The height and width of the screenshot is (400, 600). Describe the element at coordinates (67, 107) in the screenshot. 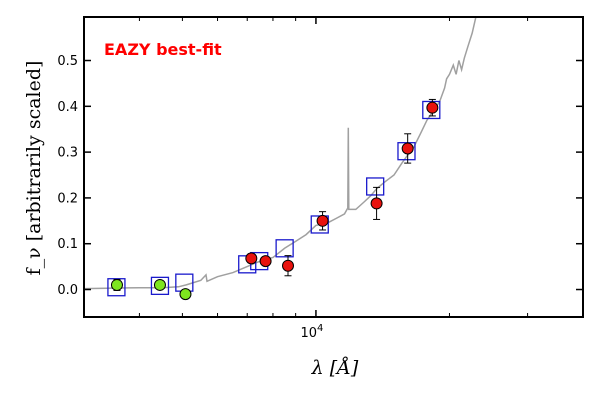

I see `y-tick-label-4: 0.4` at that location.